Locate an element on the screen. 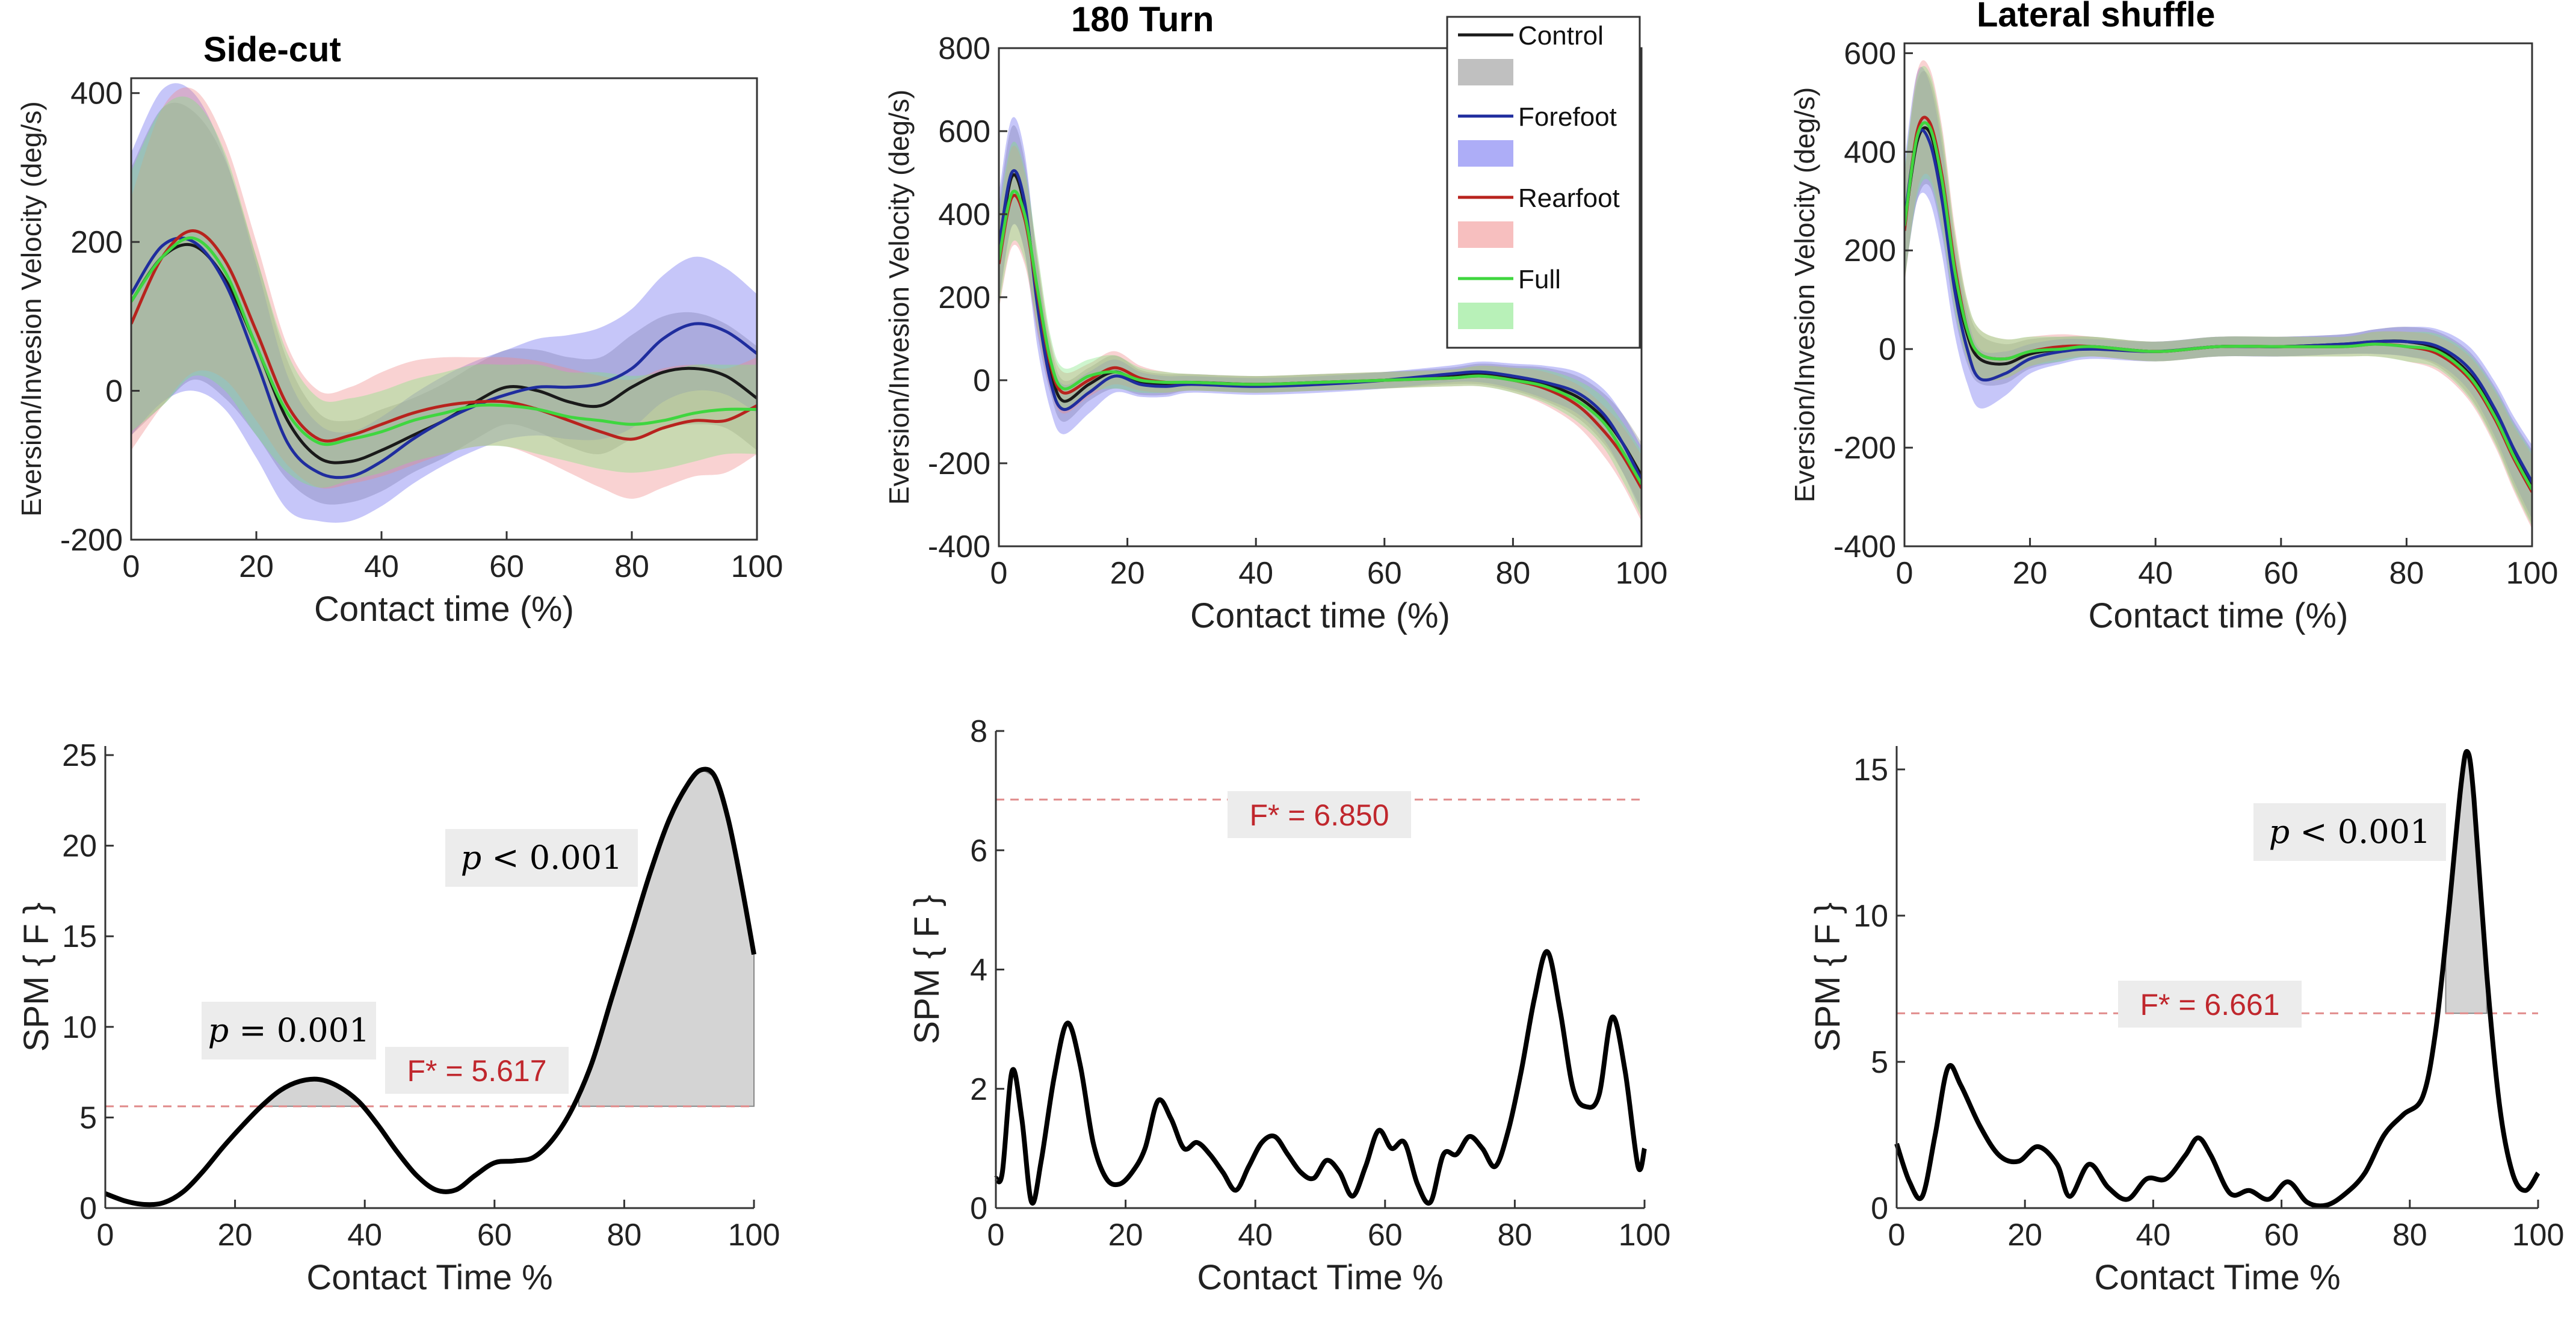 This screenshot has width=2576, height=1326. y-tick-label: 8 is located at coordinates (978, 731).